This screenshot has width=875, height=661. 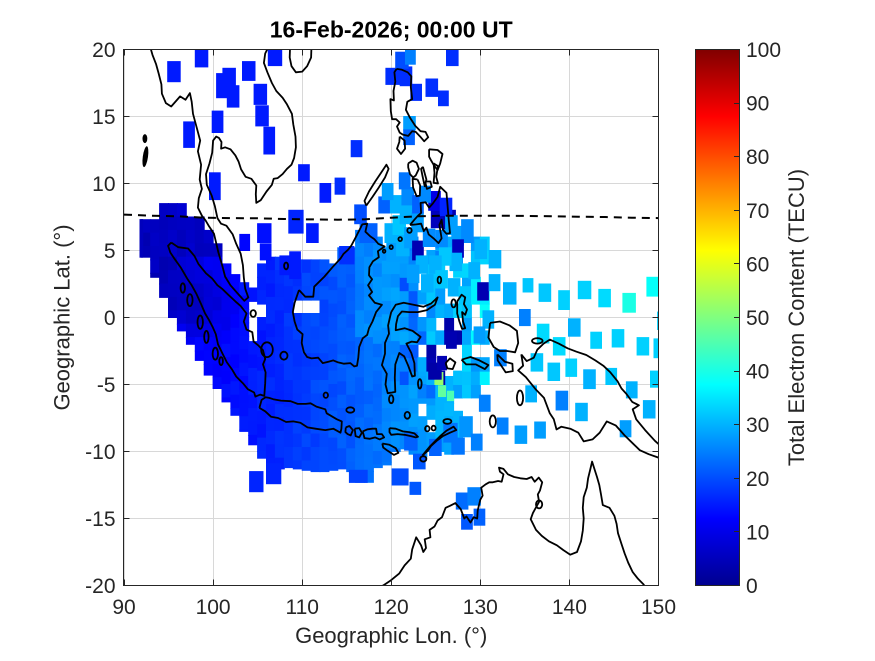 I want to click on svg-text: -20, so click(x=100, y=586).